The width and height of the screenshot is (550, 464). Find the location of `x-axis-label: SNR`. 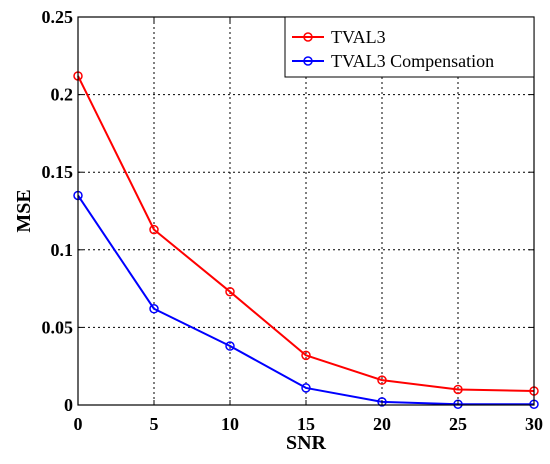

x-axis-label: SNR is located at coordinates (306, 443).